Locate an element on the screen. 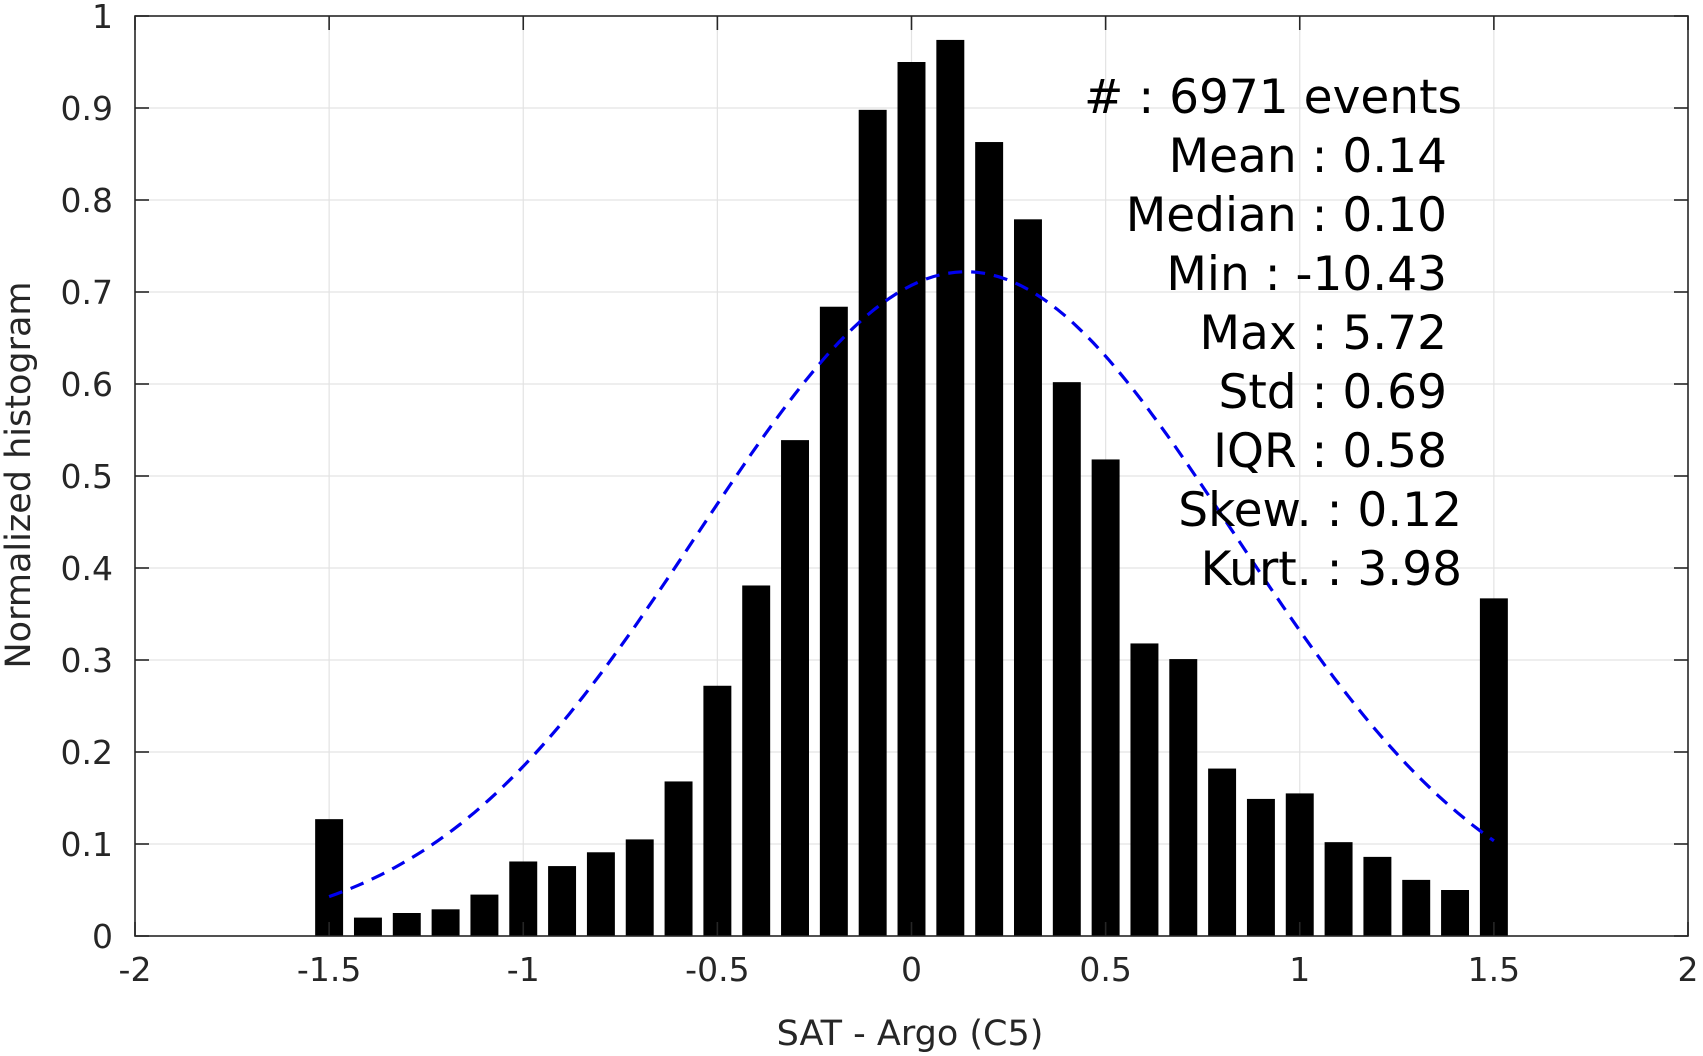  y-tick-labels: 0 0.1 0.2 0.3 0.4 0.5 0.6 0.7 0.8 0.9 1 is located at coordinates (87, 478).